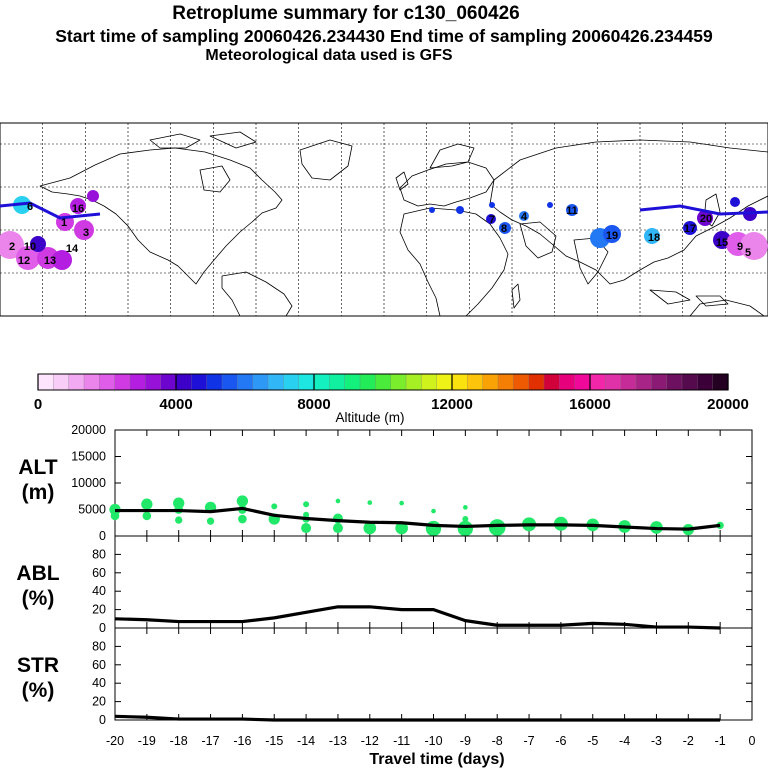 This screenshot has height=768, width=768. I want to click on panel-0-ytick-15000: 15000, so click(88, 457).